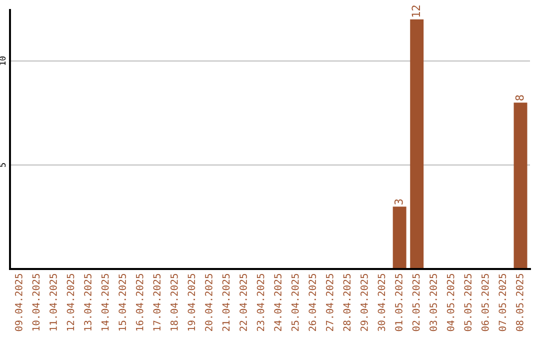 This screenshot has width=540, height=340. Describe the element at coordinates (260, 302) in the screenshot. I see `x-tick-label: 23.04.2025` at that location.